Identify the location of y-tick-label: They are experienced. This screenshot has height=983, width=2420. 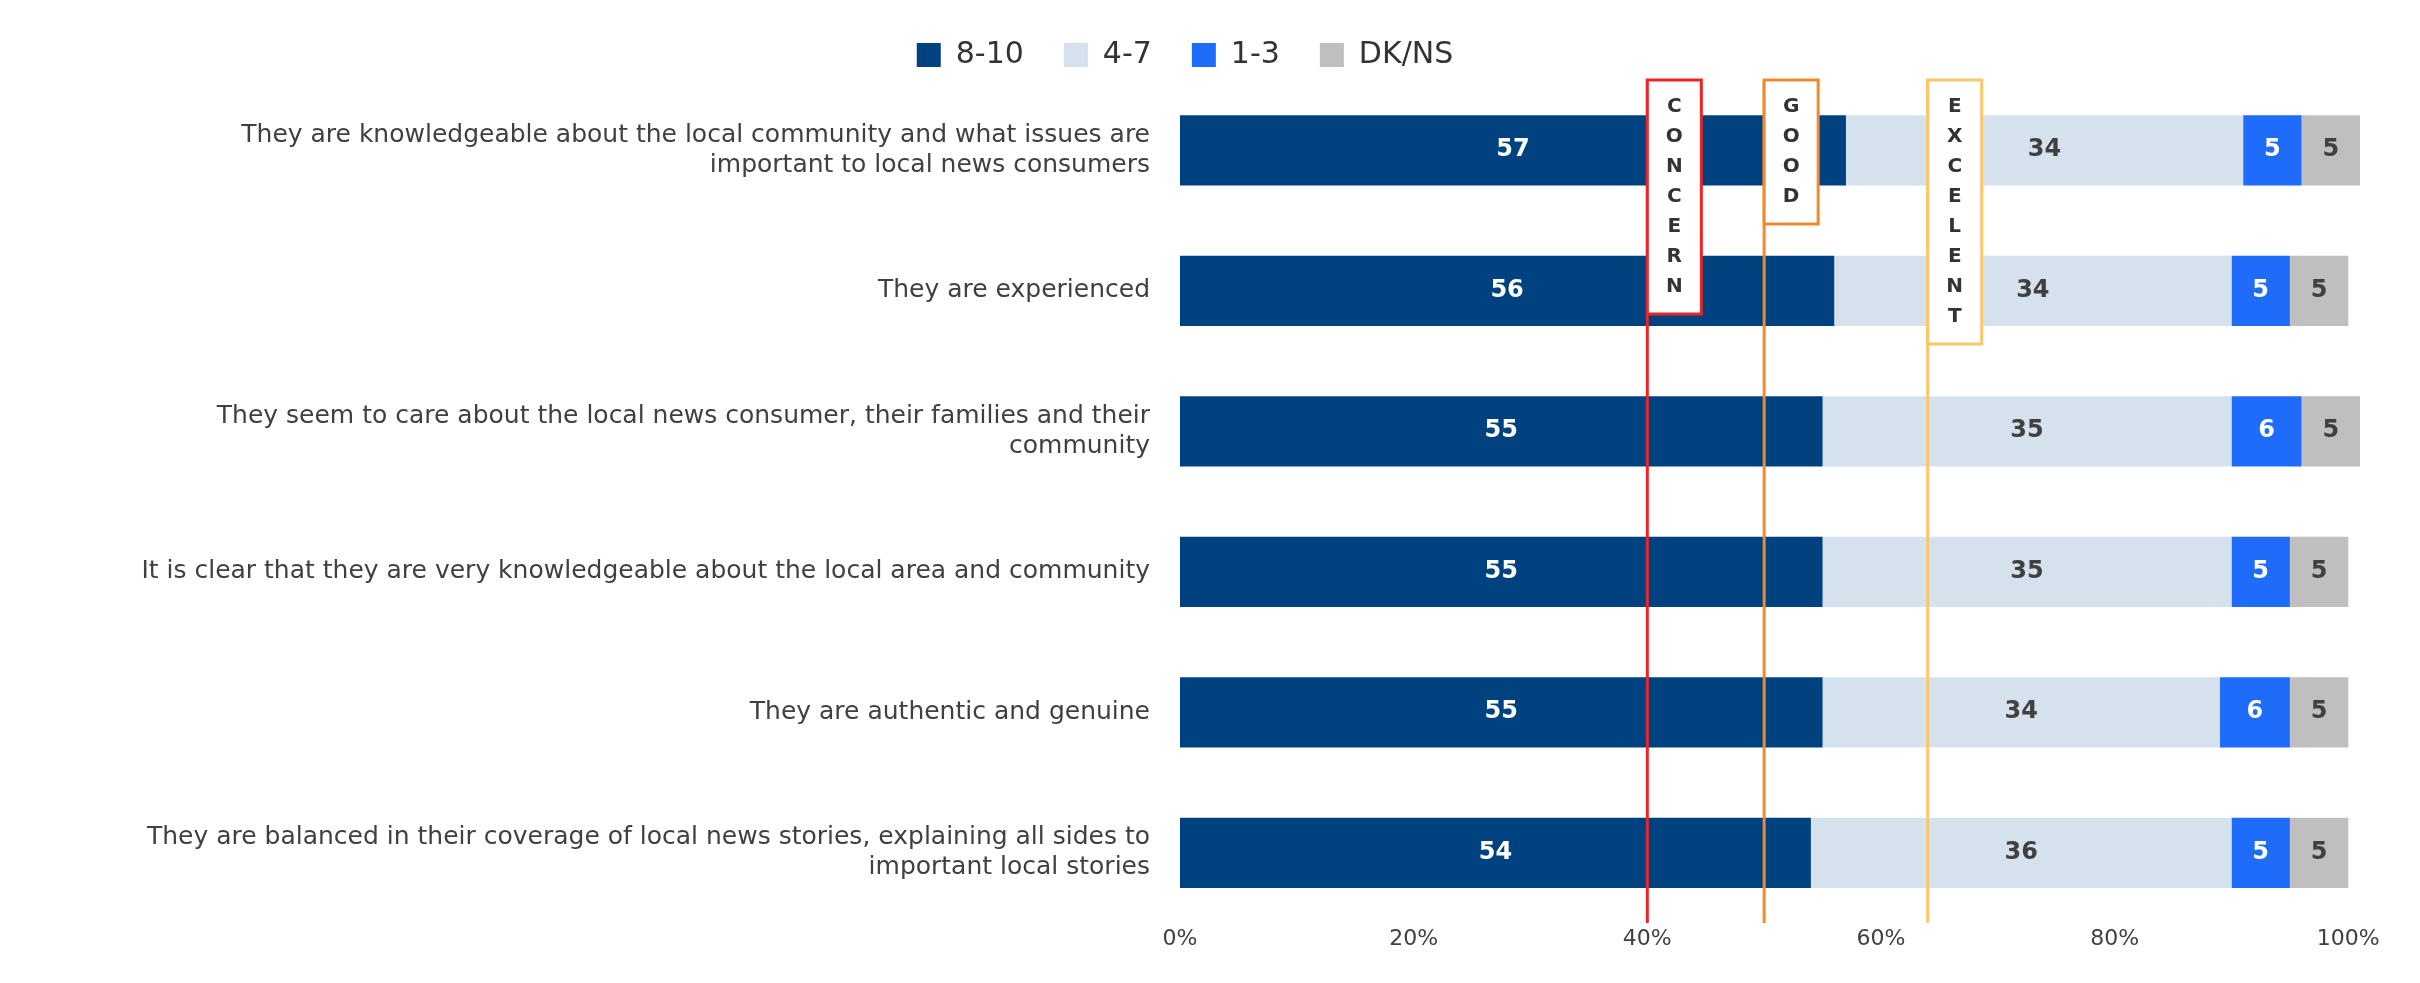
(1013, 289).